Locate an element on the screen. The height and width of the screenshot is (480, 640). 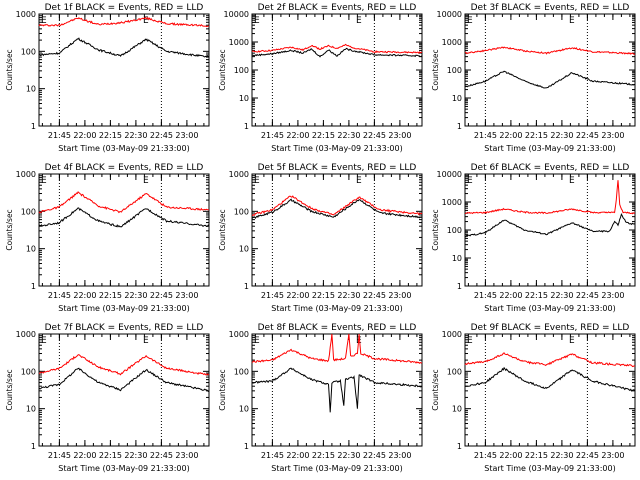
chart-title: Det 9f BLACK = Events, RED = LLD is located at coordinates (550, 328).